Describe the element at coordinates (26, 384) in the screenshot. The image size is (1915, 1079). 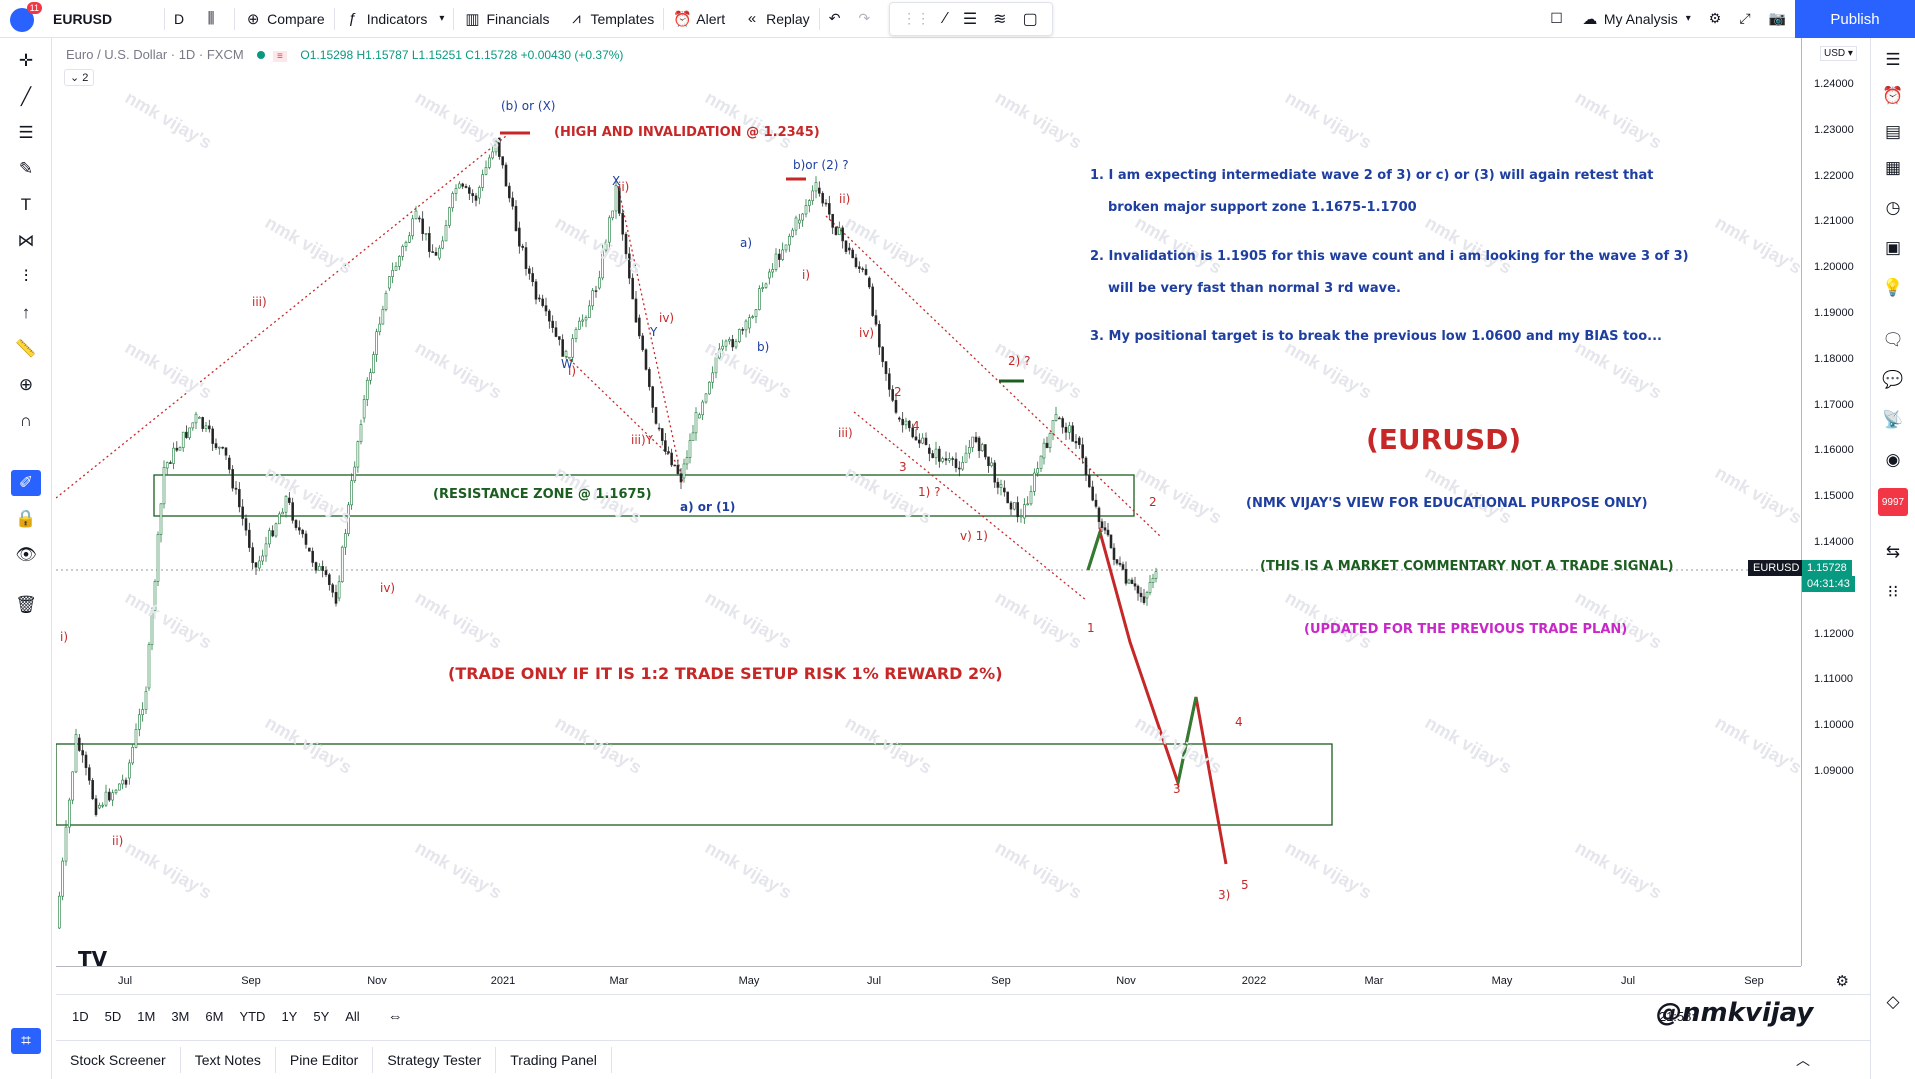
I see `zoom-icon: ⊕` at that location.